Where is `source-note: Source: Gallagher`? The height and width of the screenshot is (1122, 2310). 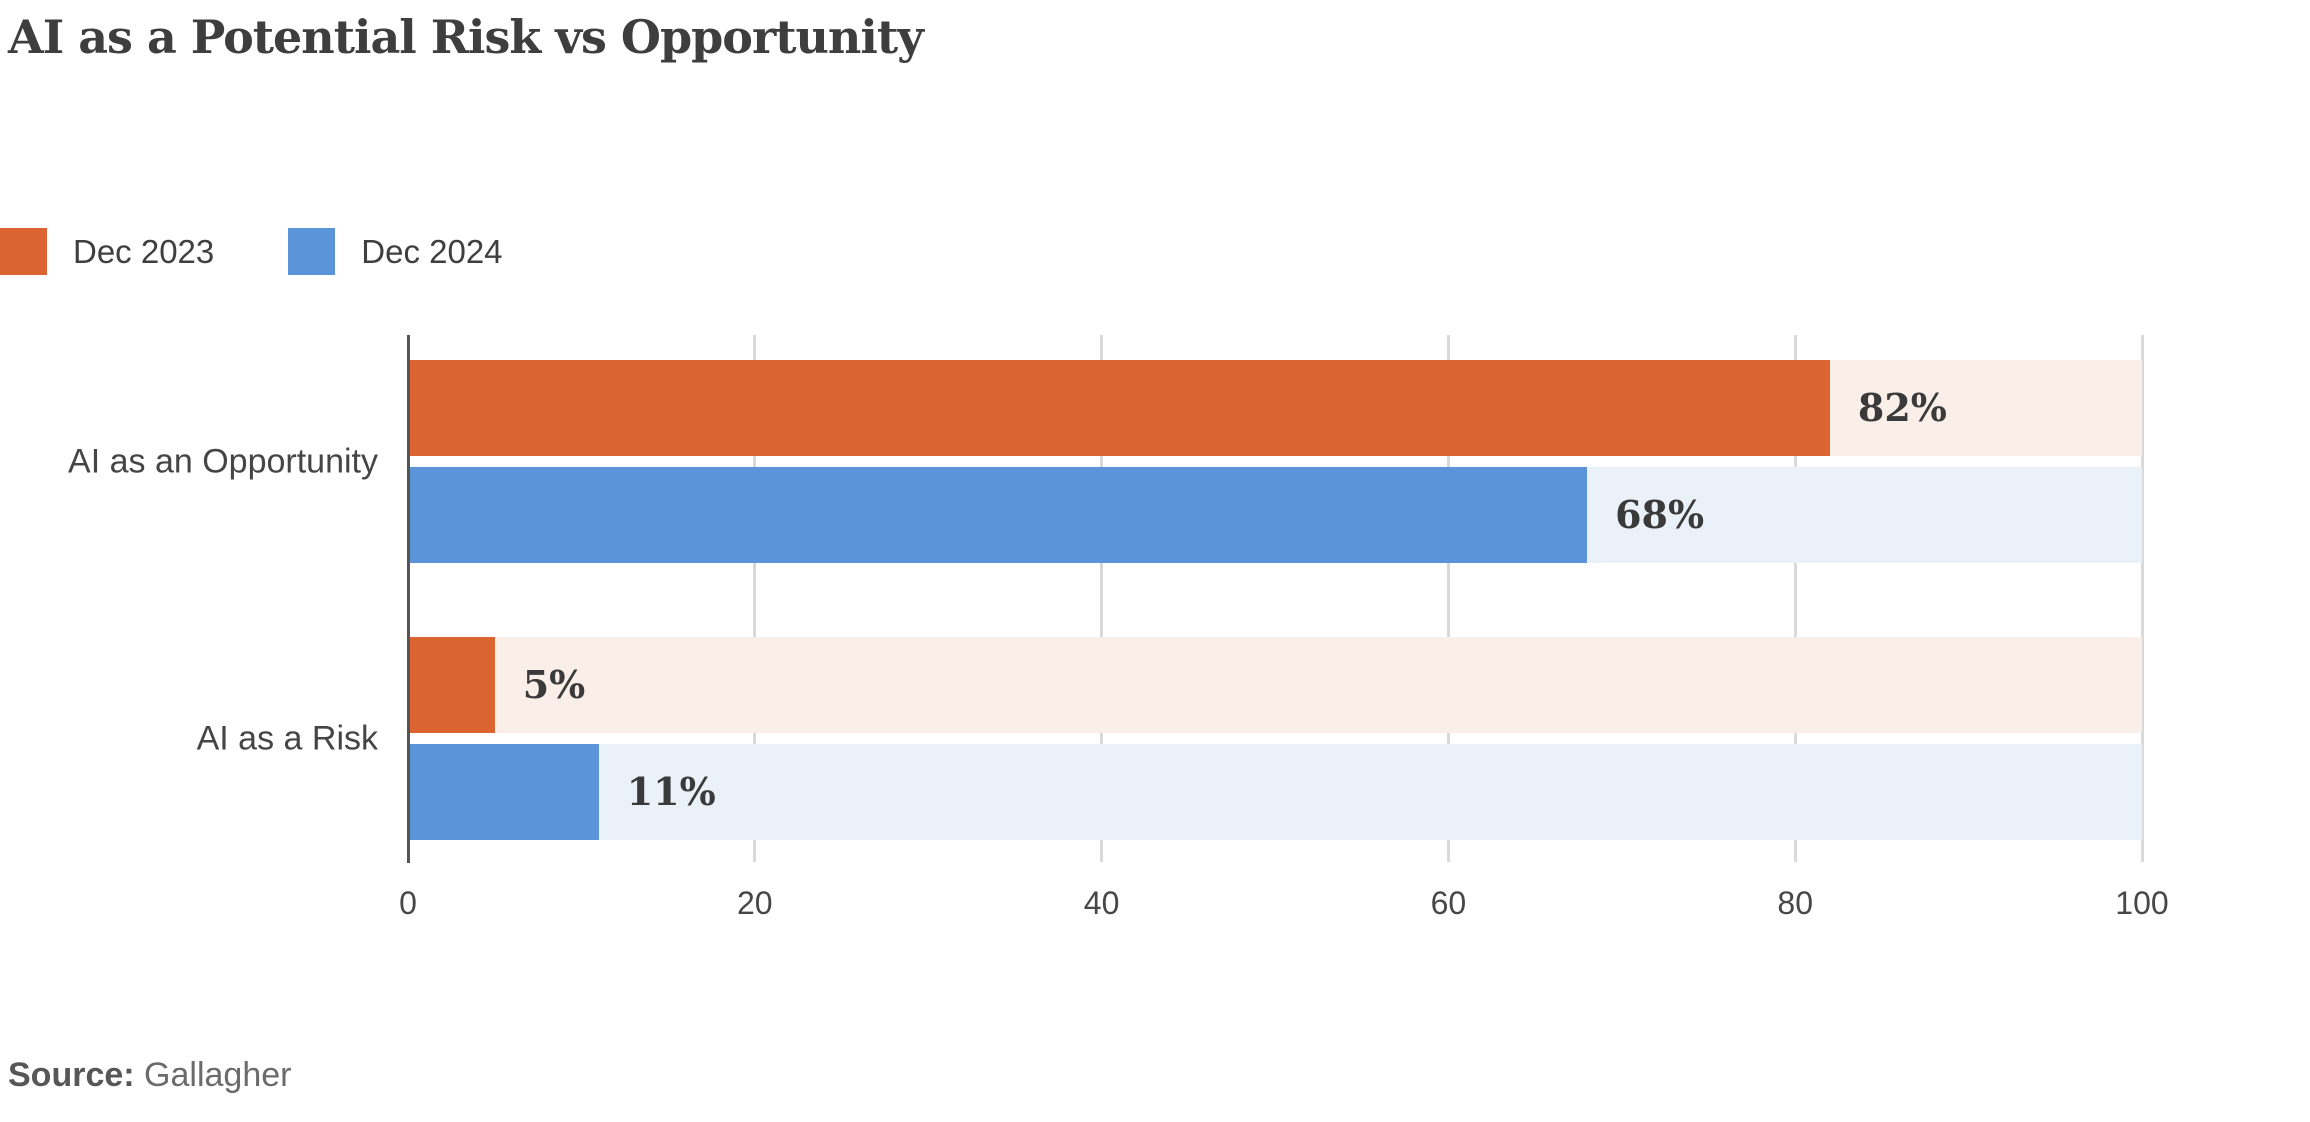 source-note: Source: Gallagher is located at coordinates (149, 1075).